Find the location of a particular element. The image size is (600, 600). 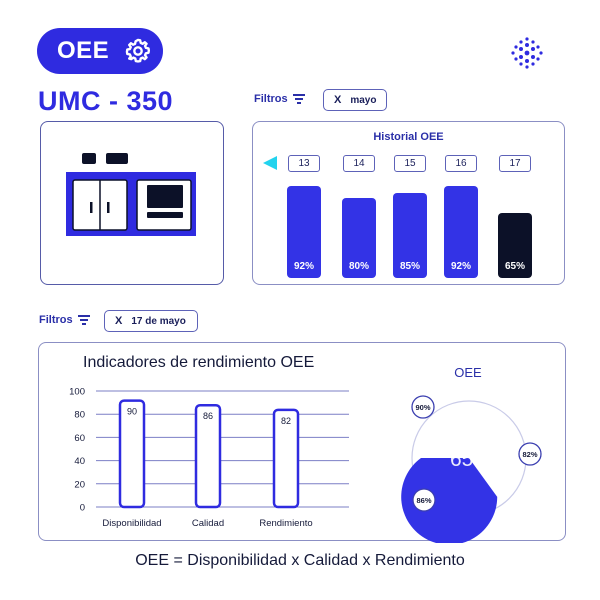

disponibilidad-bubble-label: 90% is located at coordinates (422, 407).